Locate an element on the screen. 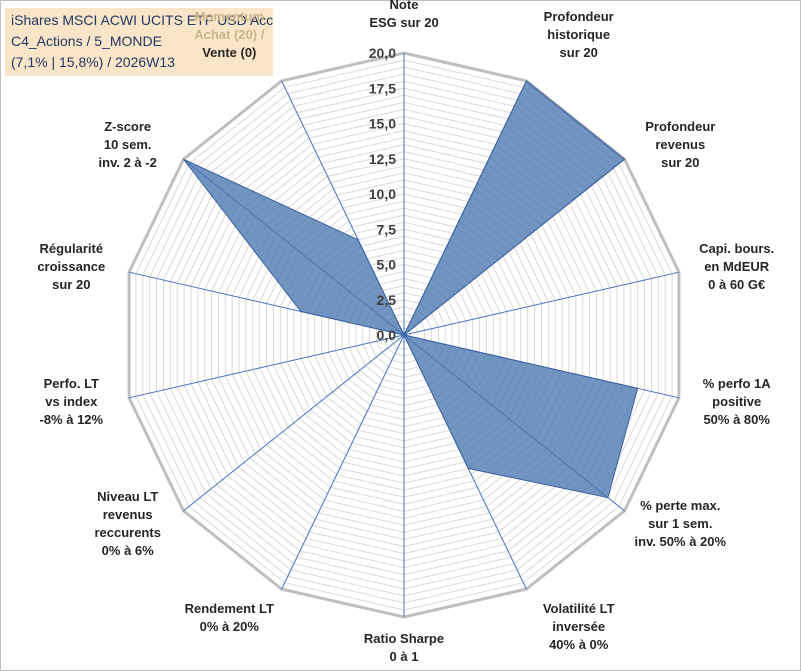  radial-tick-label: 10,0 is located at coordinates (382, 194).